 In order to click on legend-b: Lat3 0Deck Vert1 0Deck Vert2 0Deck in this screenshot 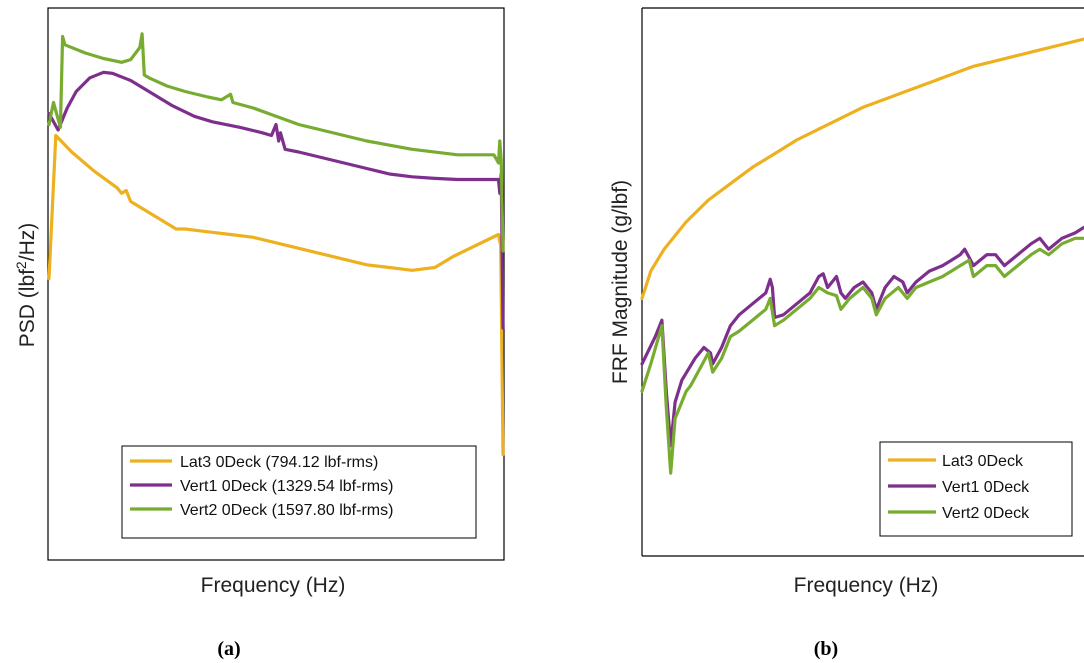, I will do `click(959, 487)`.